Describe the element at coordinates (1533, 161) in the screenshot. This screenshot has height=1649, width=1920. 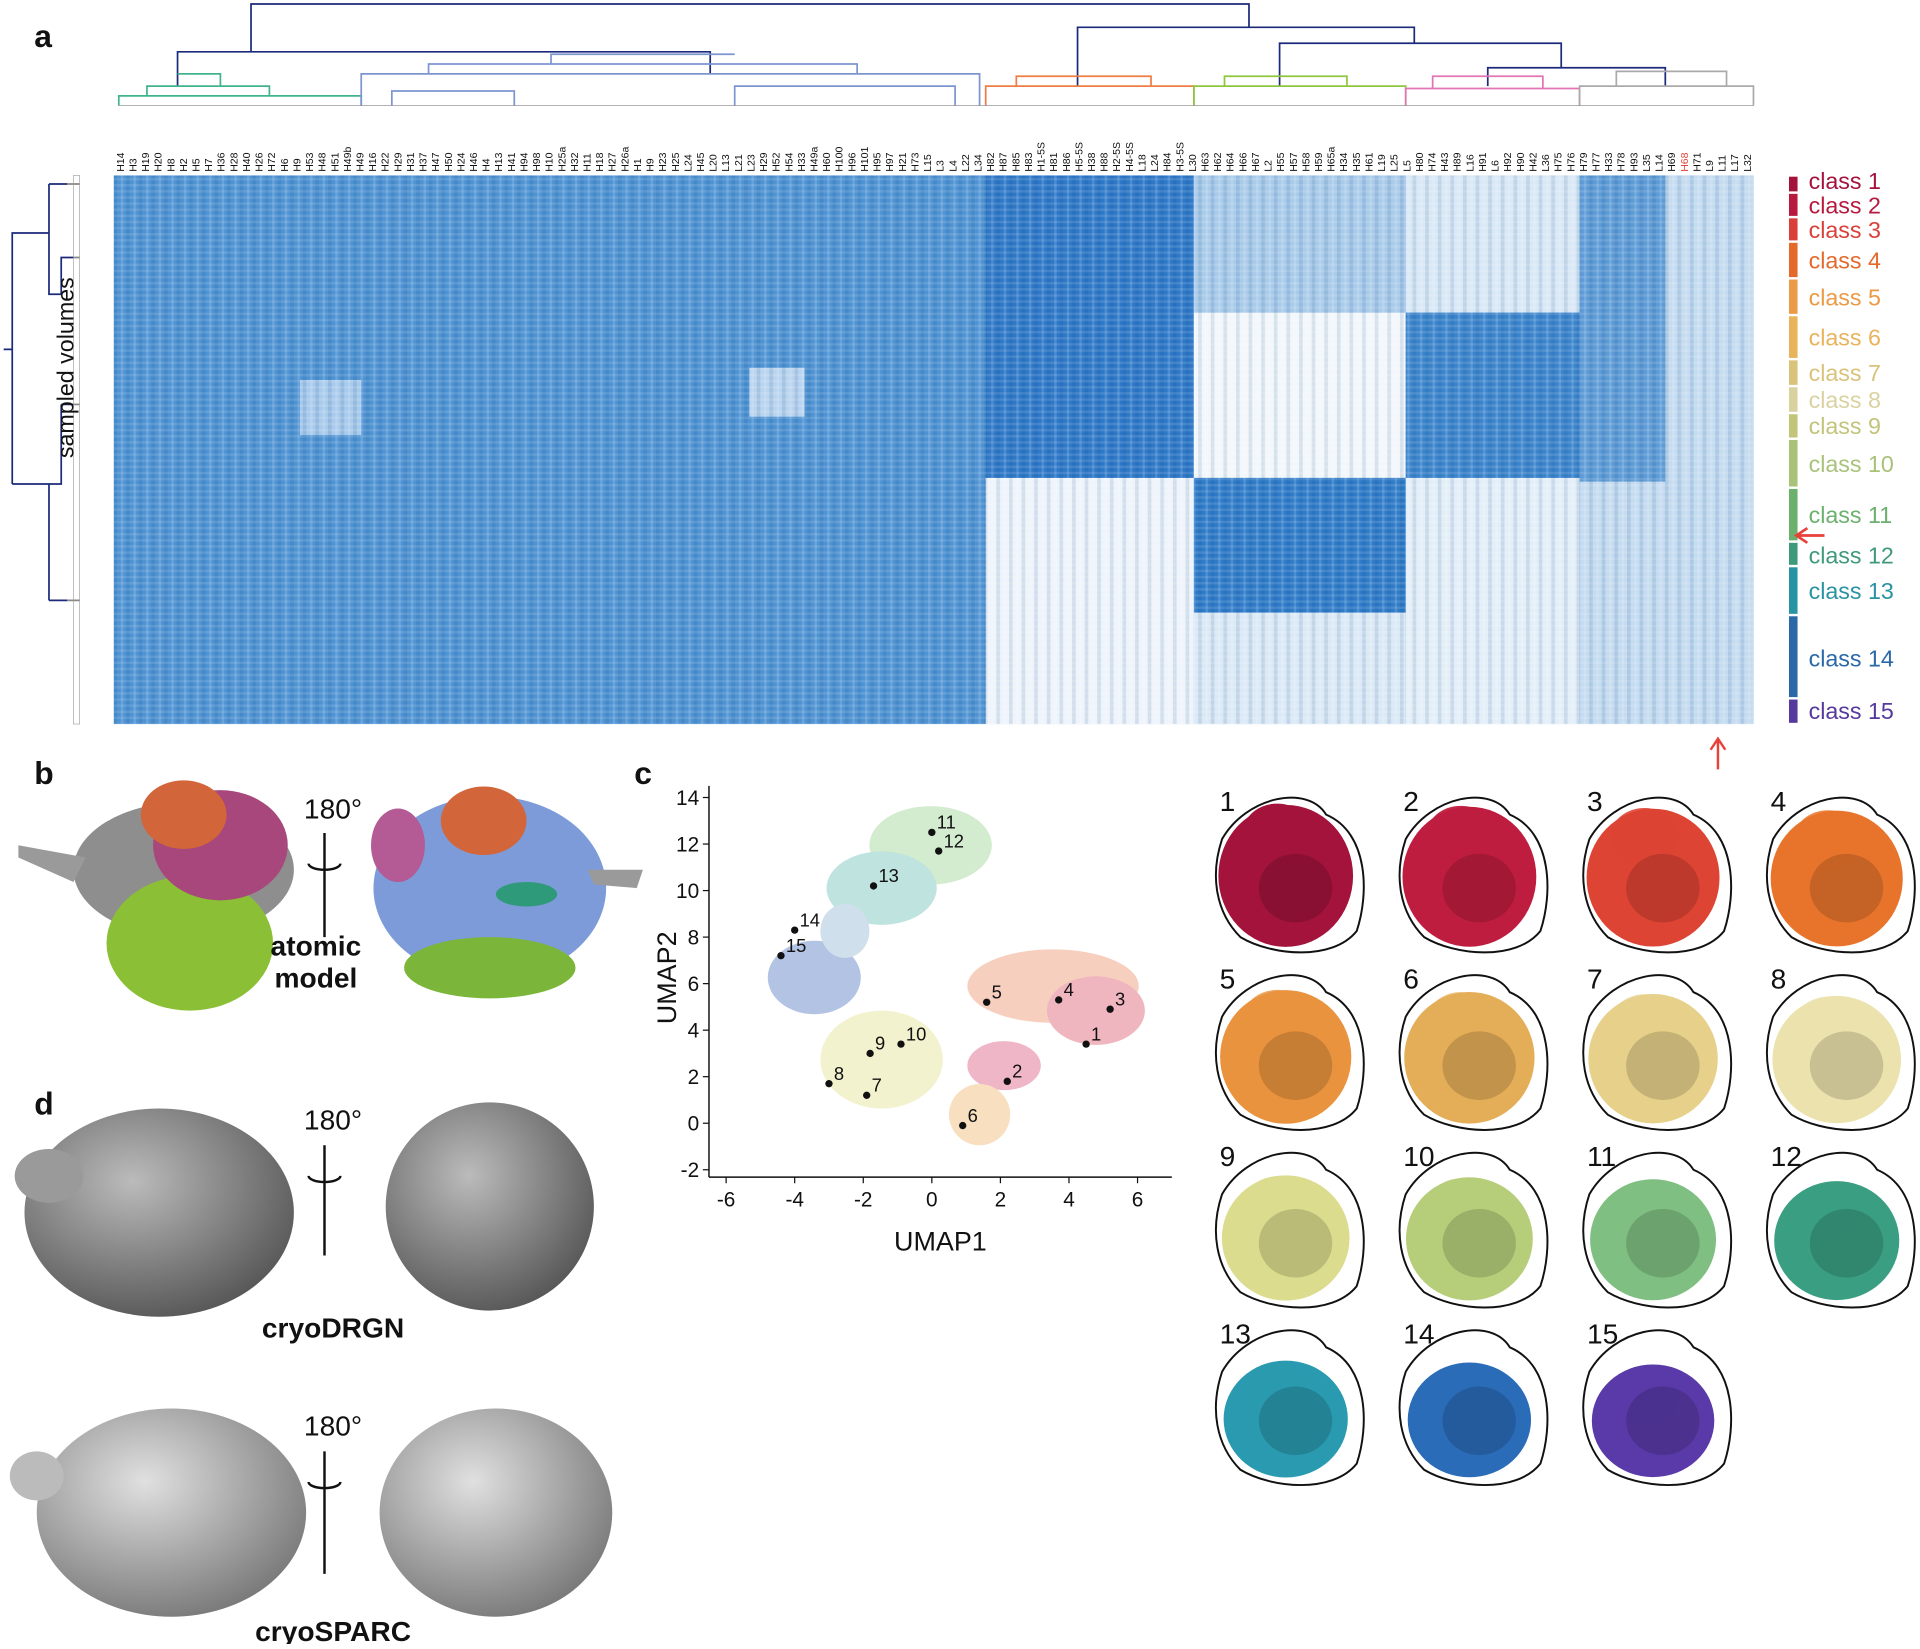
I see `column-label: H42` at that location.